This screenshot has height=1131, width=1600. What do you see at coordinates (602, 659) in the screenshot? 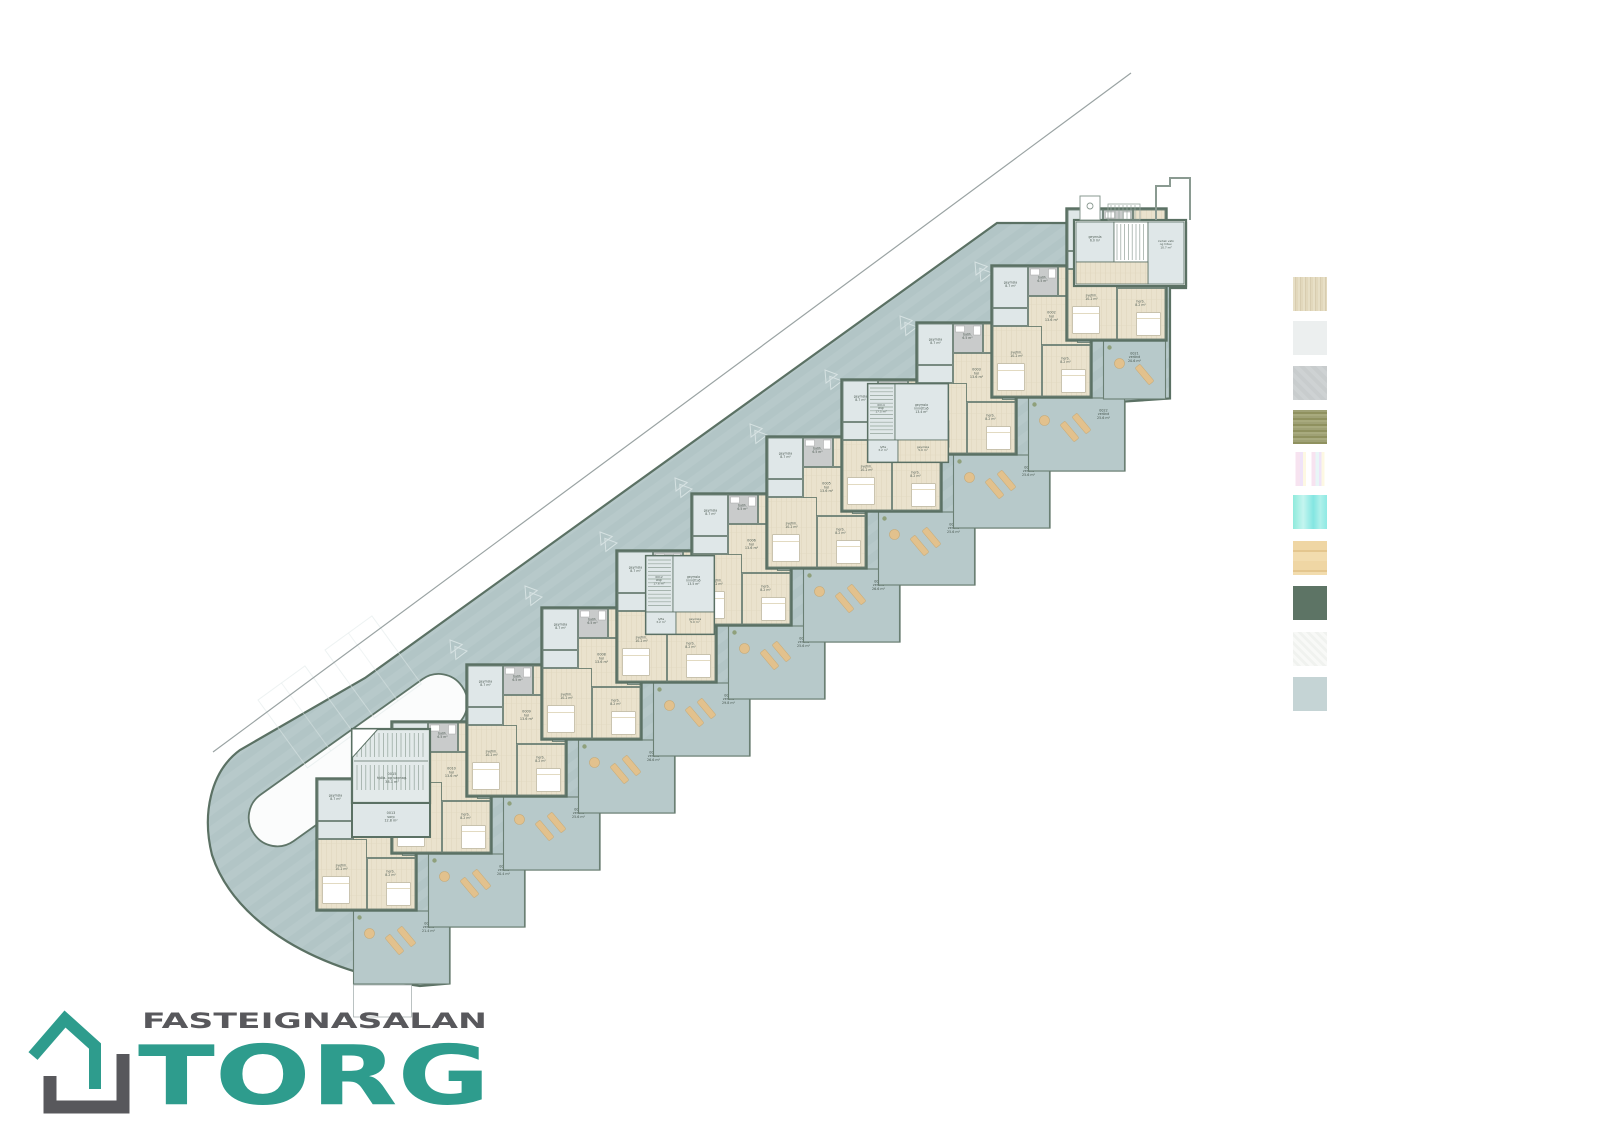
I see `room-label: 0008 hol 13.6 m²` at bounding box center [602, 659].